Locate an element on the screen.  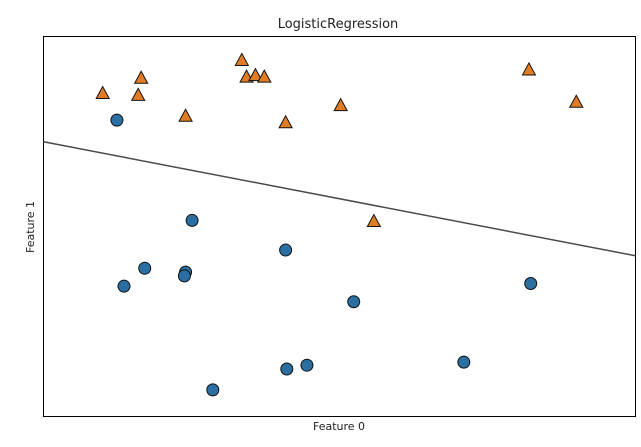
chart-title: LogisticRegression is located at coordinates (338, 24).